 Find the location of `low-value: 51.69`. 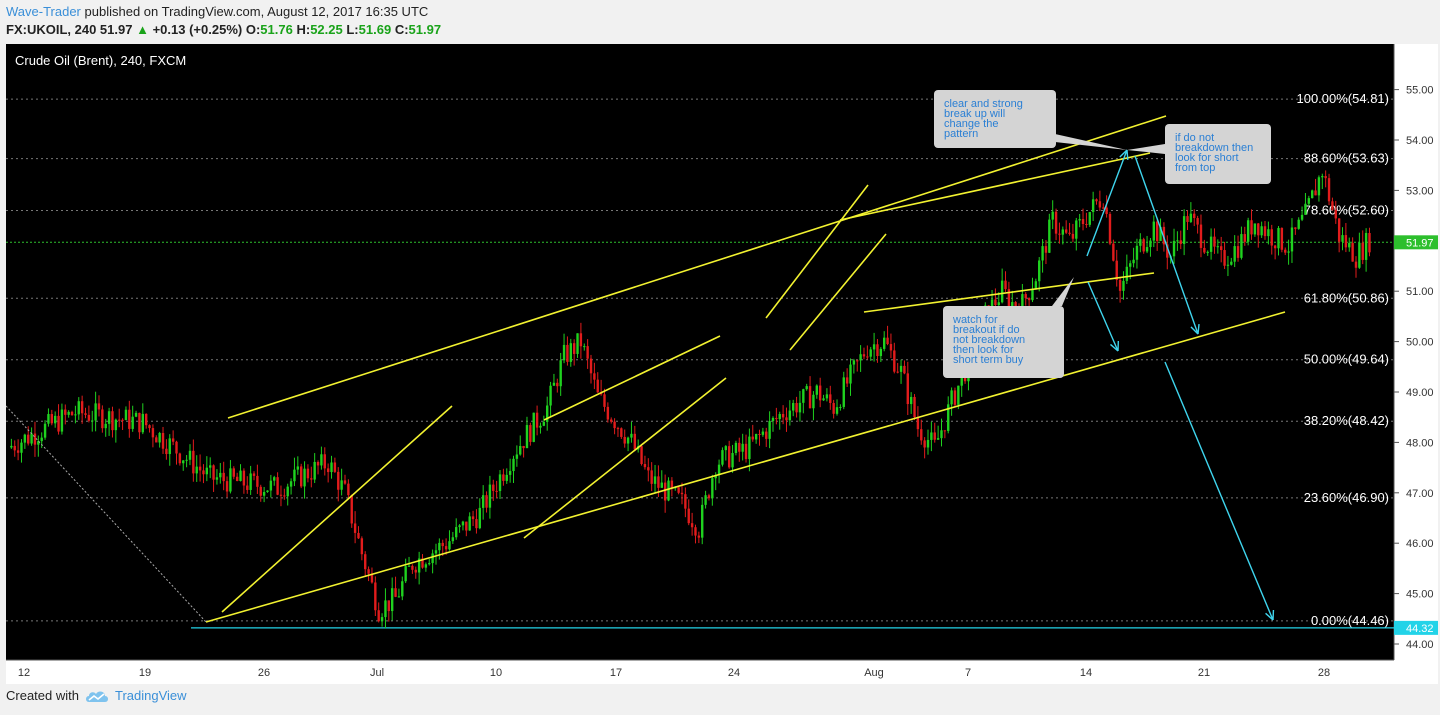

low-value: 51.69 is located at coordinates (375, 29).